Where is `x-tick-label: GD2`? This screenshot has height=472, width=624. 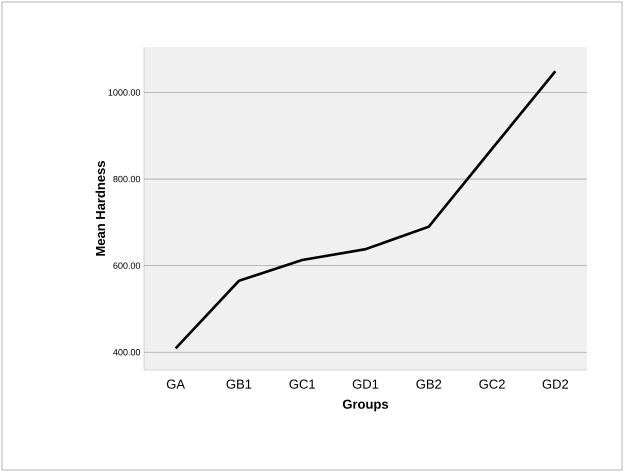
x-tick-label: GD2 is located at coordinates (555, 384).